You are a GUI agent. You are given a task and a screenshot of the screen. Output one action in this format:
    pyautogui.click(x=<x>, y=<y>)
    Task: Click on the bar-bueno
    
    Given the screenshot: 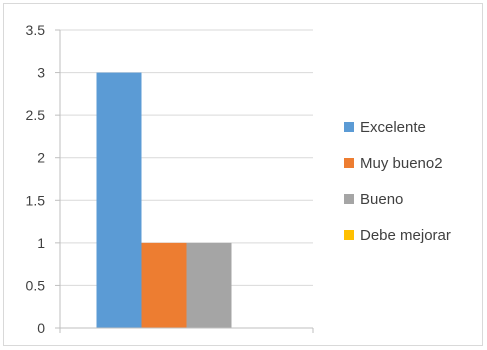 What is the action you would take?
    pyautogui.click(x=209, y=285)
    